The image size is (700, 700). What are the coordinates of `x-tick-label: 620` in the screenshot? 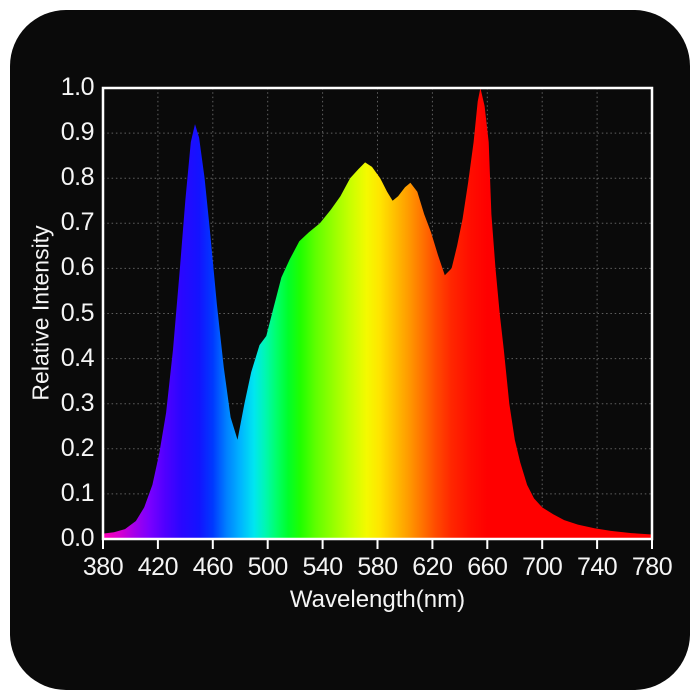 It's located at (432, 567).